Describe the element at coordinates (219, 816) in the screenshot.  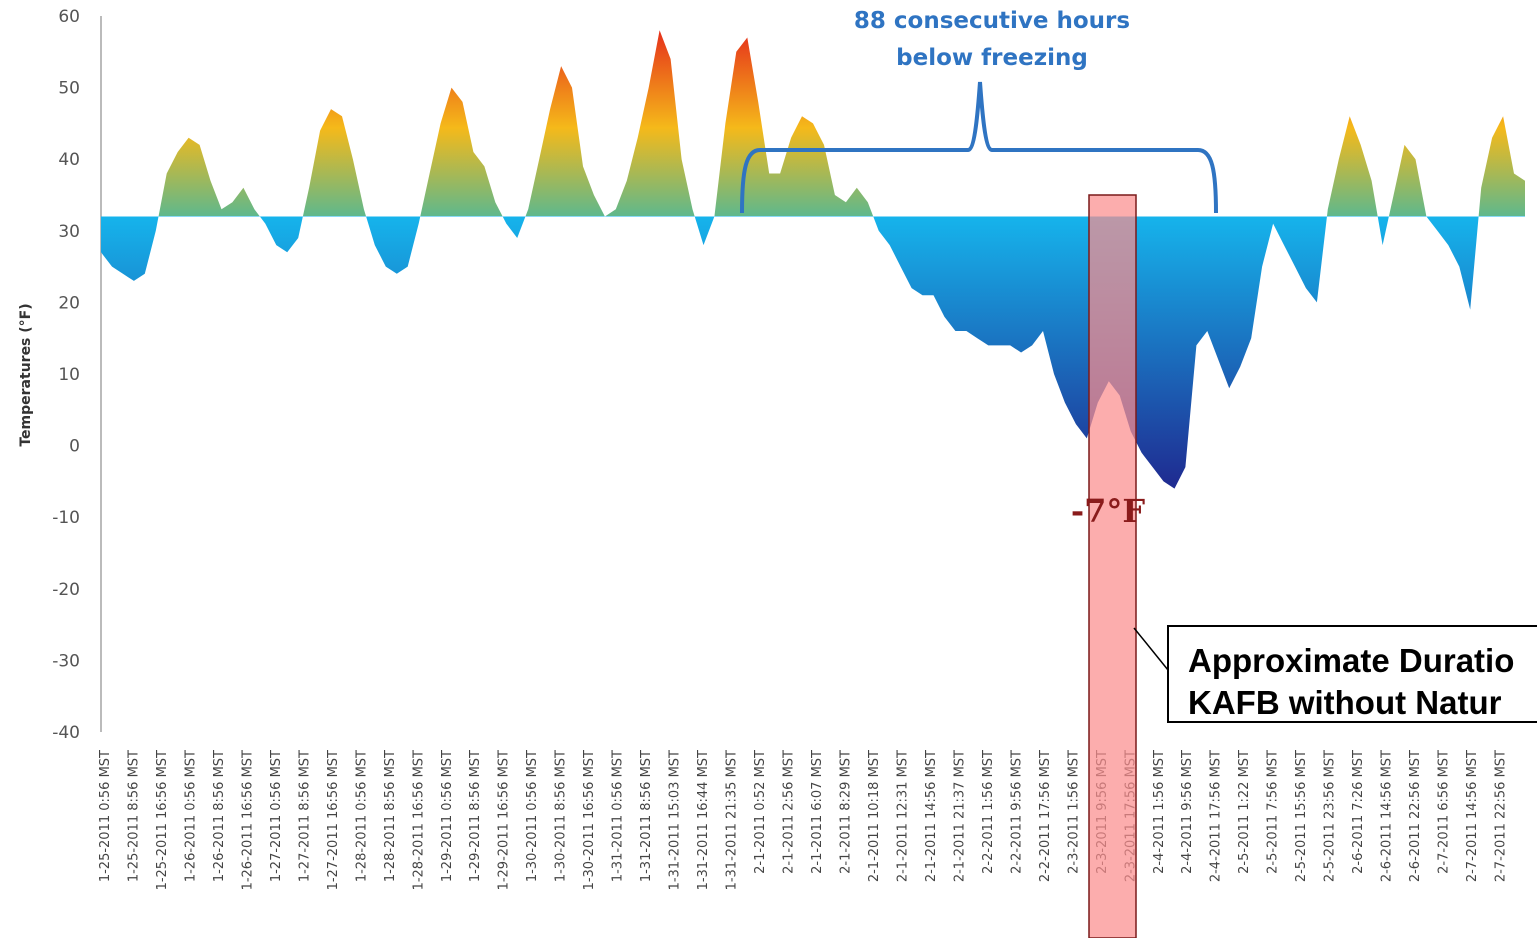
I see `x-tick-label: 1-26-2011 8:56 MST` at that location.